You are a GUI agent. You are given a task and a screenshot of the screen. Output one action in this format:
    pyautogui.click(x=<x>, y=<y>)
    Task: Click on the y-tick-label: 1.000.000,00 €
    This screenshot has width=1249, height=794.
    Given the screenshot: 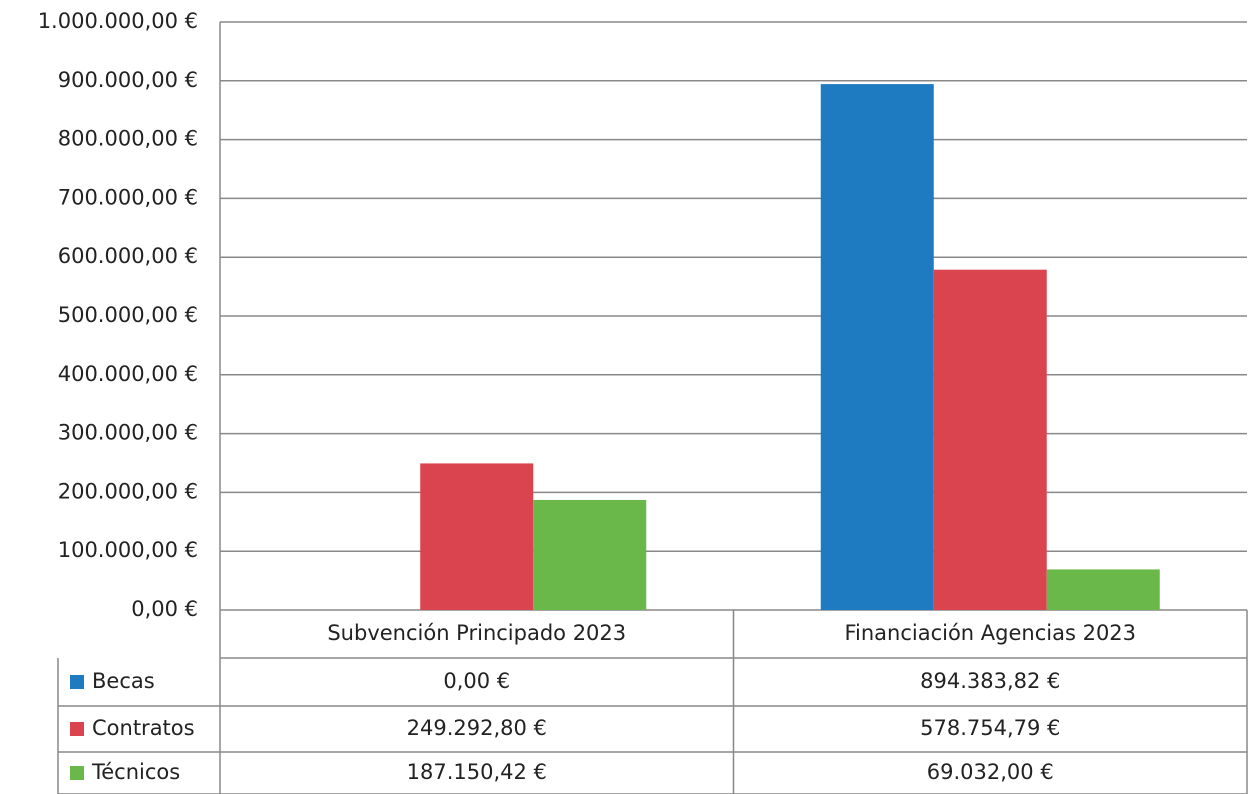 What is the action you would take?
    pyautogui.click(x=118, y=21)
    